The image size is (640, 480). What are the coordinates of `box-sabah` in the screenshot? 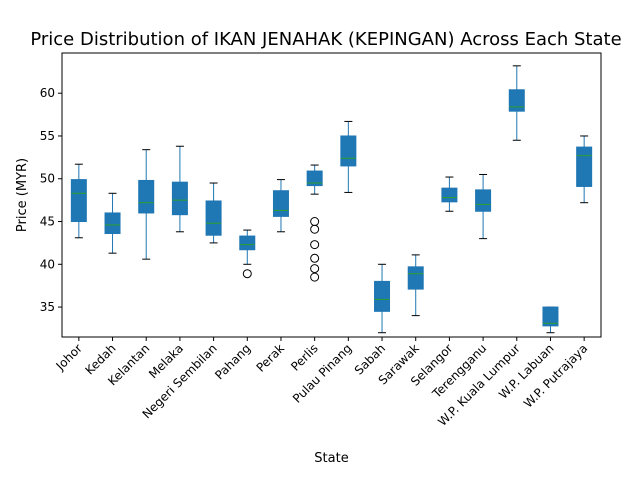 It's located at (382, 298).